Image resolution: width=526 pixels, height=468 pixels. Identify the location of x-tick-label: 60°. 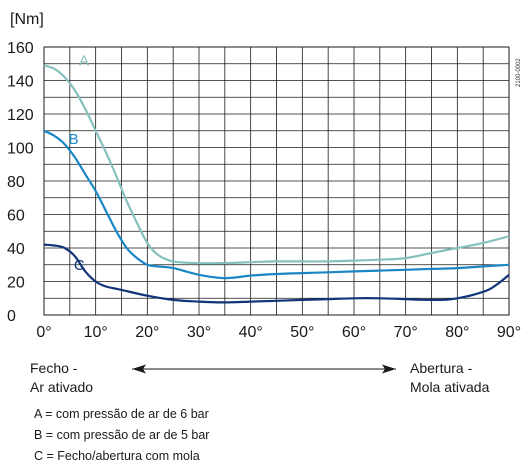
(354, 332).